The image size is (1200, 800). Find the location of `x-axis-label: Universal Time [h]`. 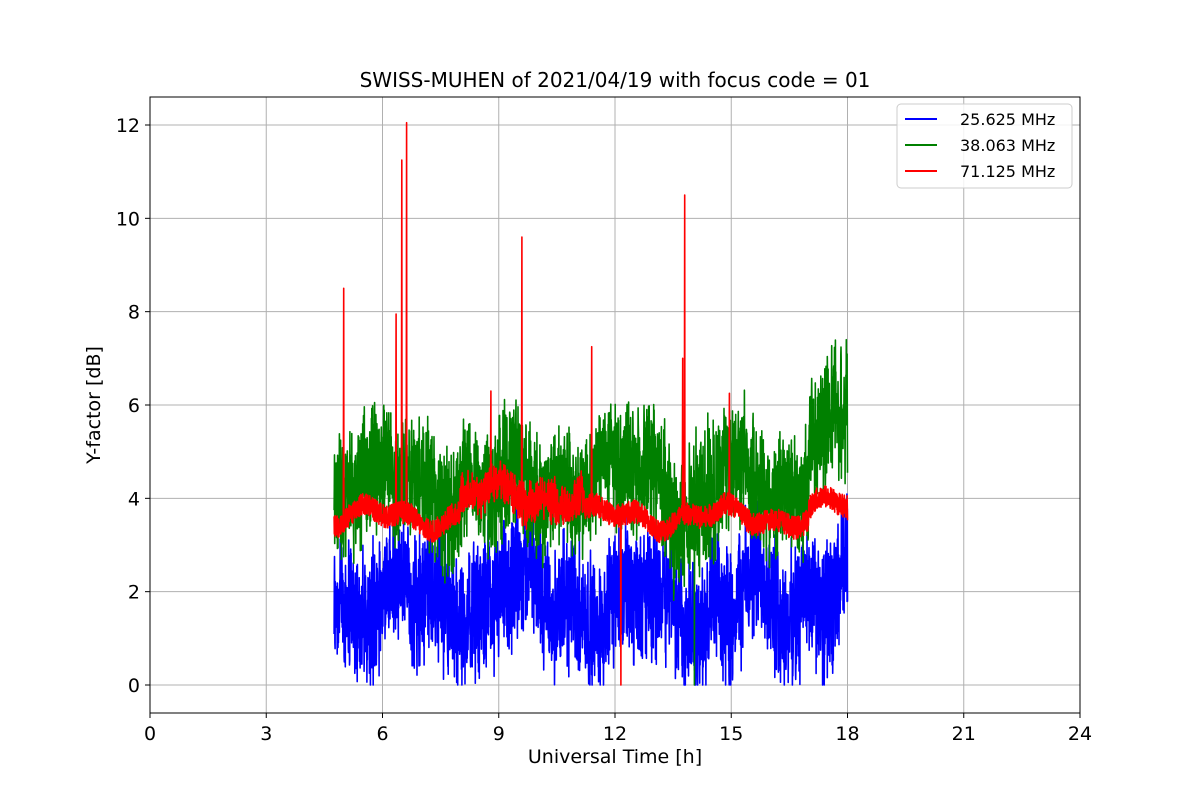

x-axis-label: Universal Time [h] is located at coordinates (615, 757).